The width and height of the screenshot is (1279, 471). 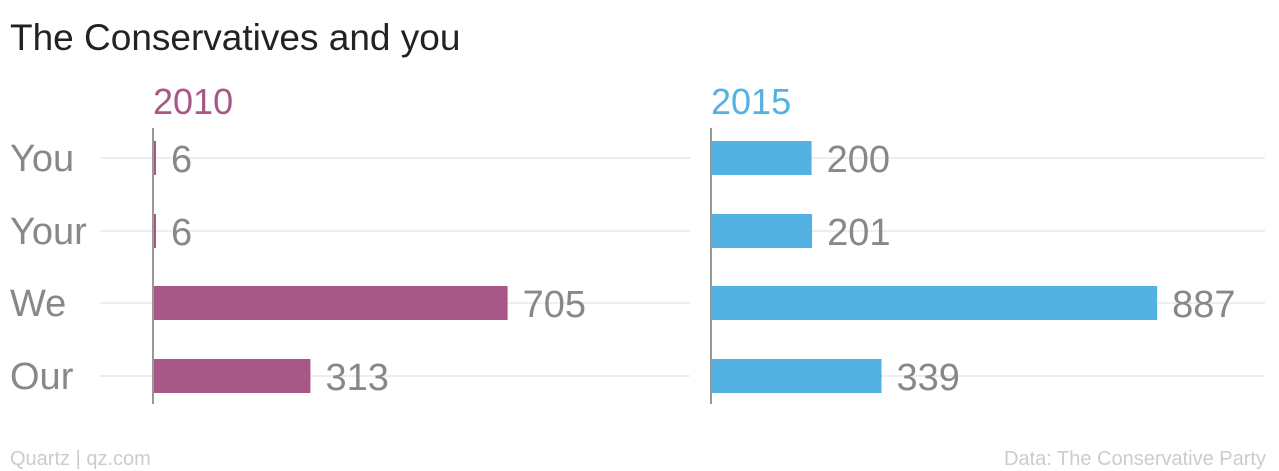 What do you see at coordinates (858, 160) in the screenshot?
I see `value-label-2015-you: 200` at bounding box center [858, 160].